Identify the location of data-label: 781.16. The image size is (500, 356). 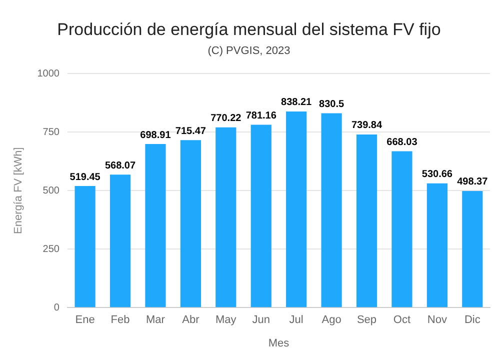
(261, 116).